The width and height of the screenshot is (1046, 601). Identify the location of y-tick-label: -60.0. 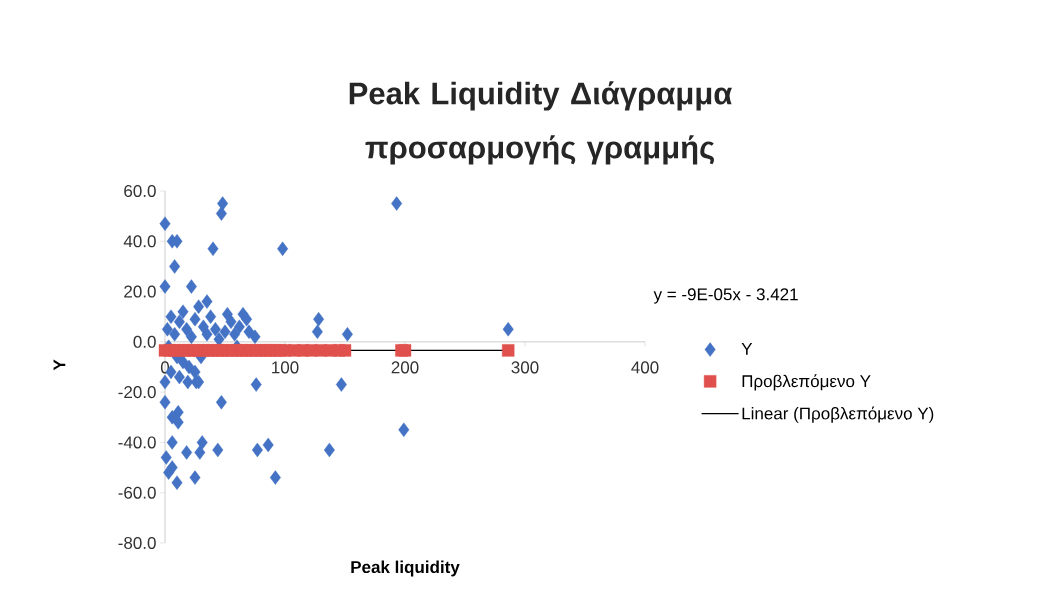
(137, 492).